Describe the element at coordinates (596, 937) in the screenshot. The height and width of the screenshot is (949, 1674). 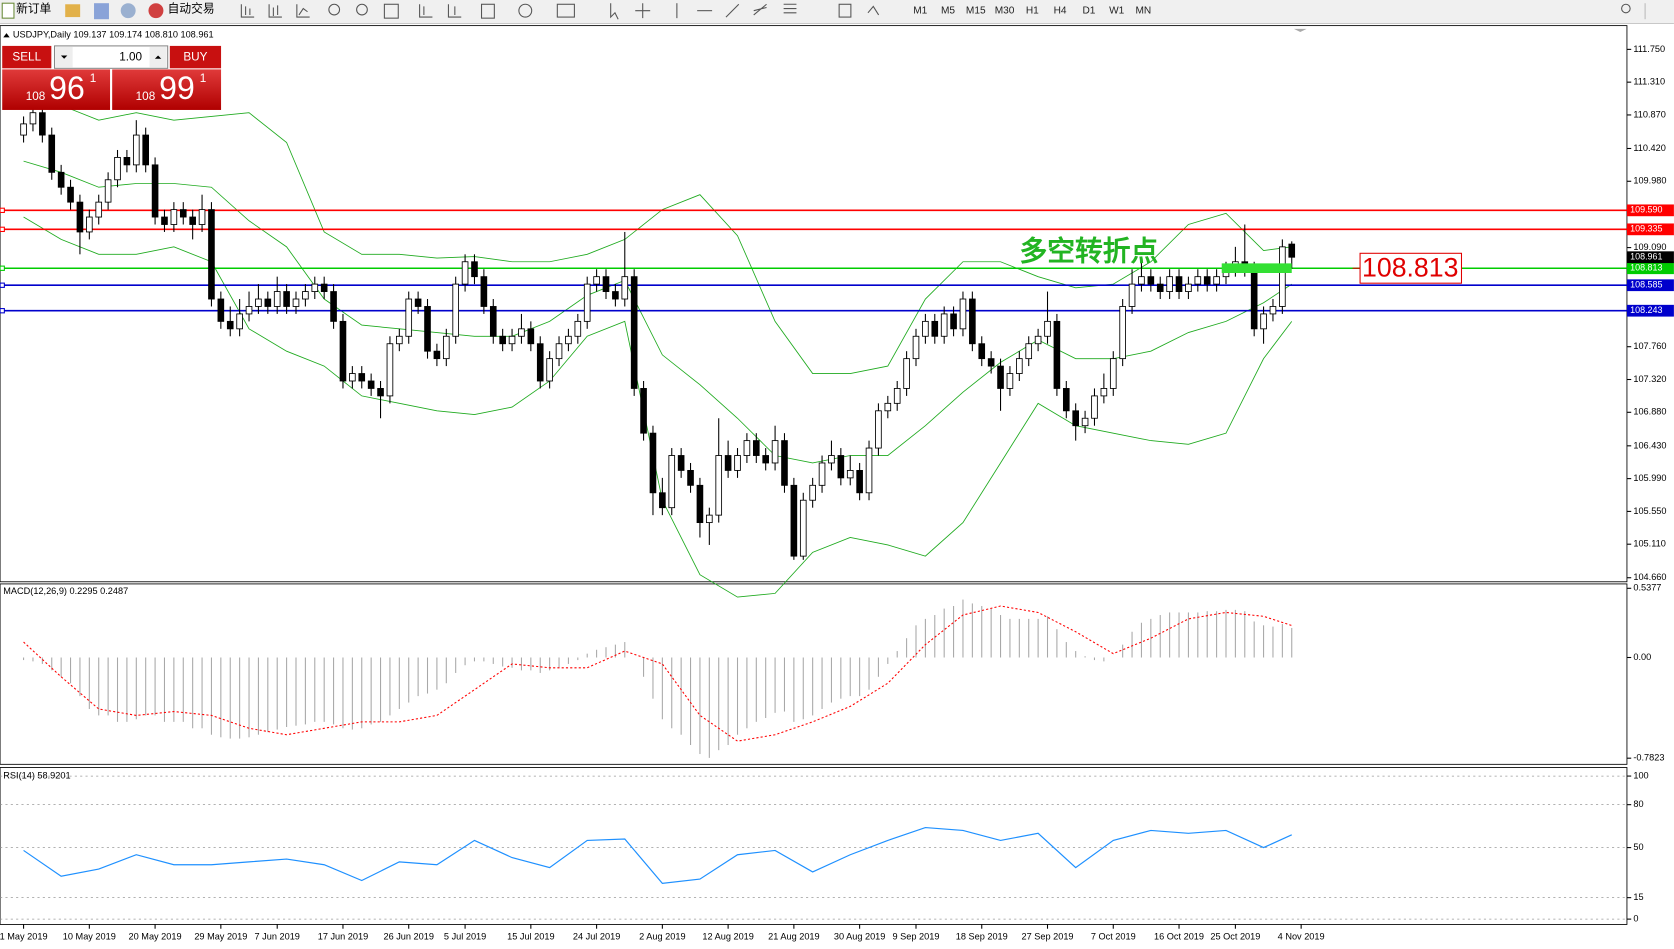
I see `x-tick-label: 24 Jul 2019` at that location.